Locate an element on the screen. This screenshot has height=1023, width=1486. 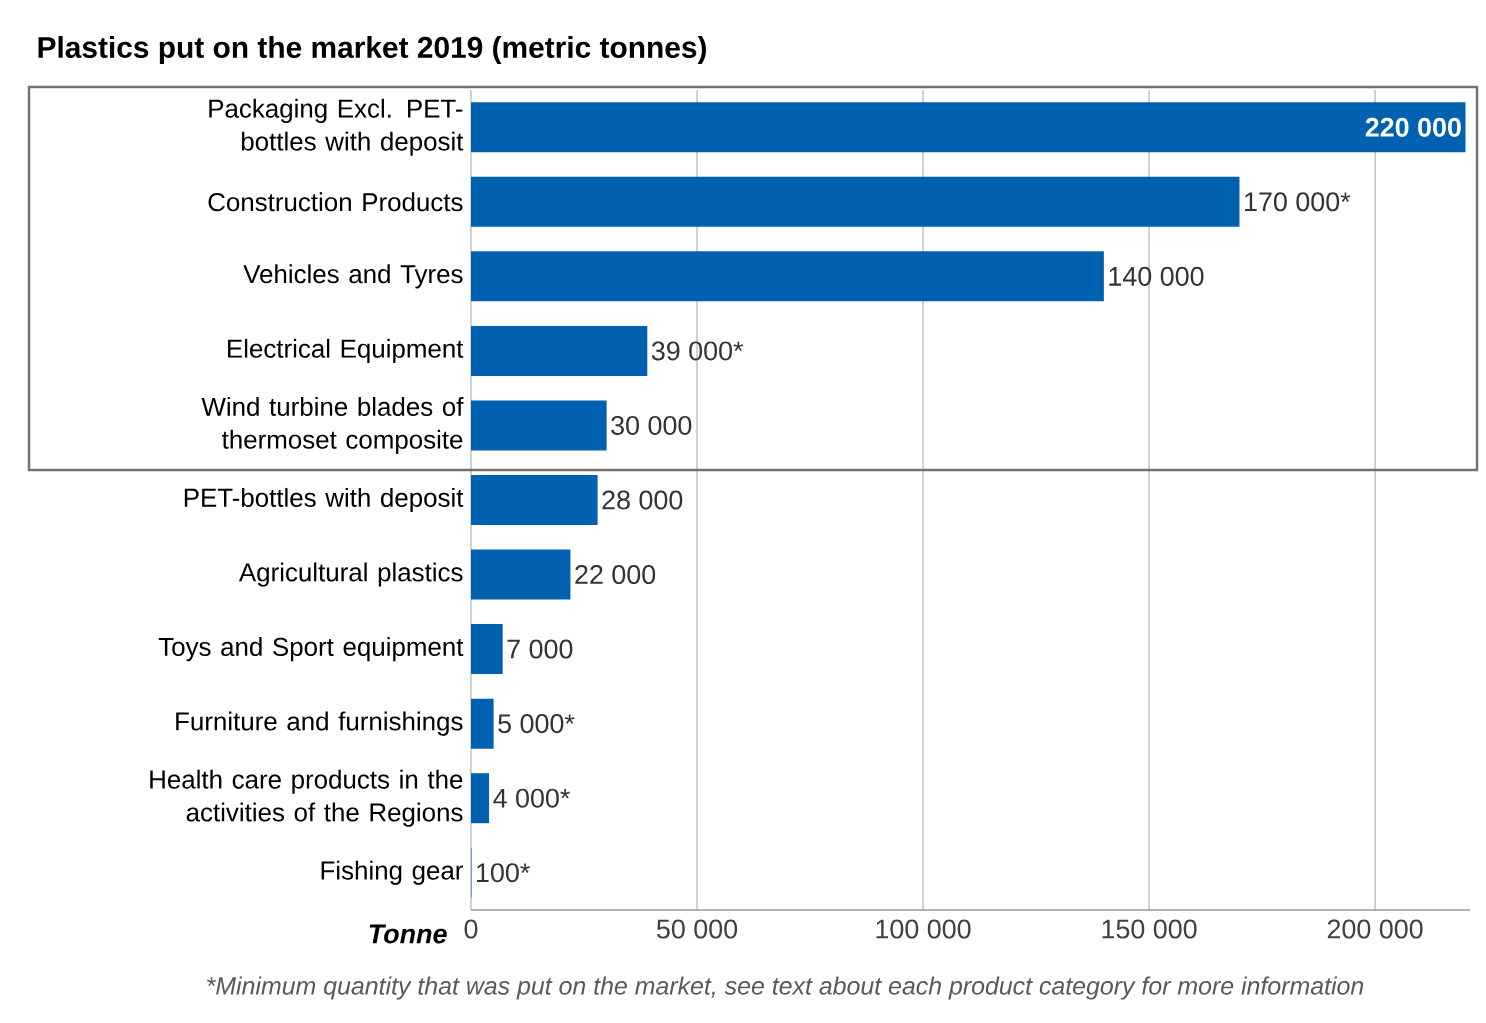
x-axis-title: Tonne is located at coordinates (408, 934).